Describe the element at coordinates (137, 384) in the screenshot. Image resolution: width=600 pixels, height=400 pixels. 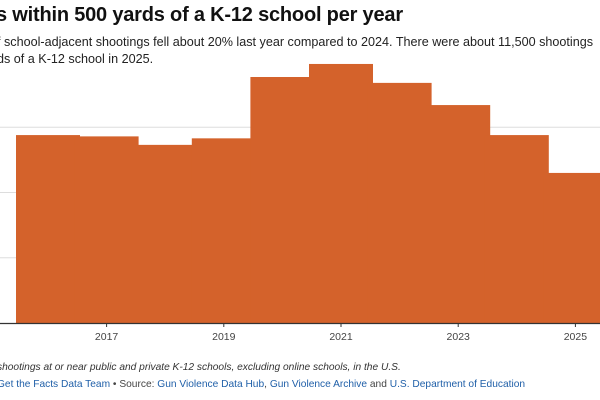
I see `source-label: Source:` at that location.